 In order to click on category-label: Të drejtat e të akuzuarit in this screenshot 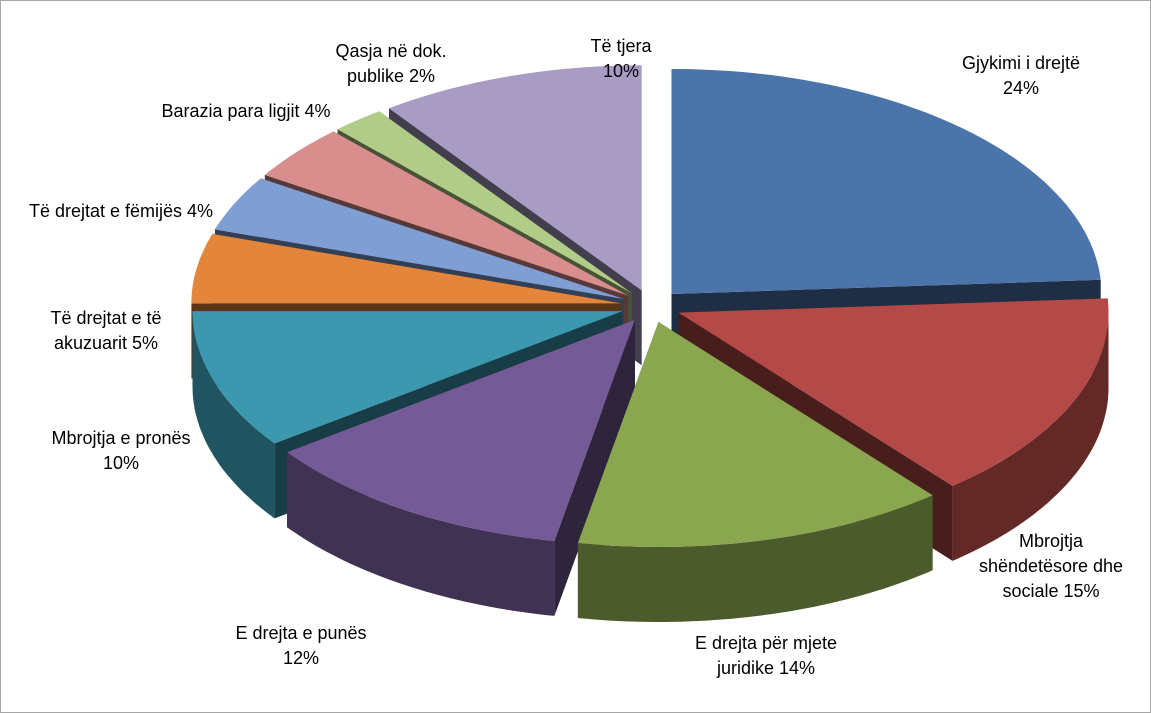, I will do `click(106, 330)`.